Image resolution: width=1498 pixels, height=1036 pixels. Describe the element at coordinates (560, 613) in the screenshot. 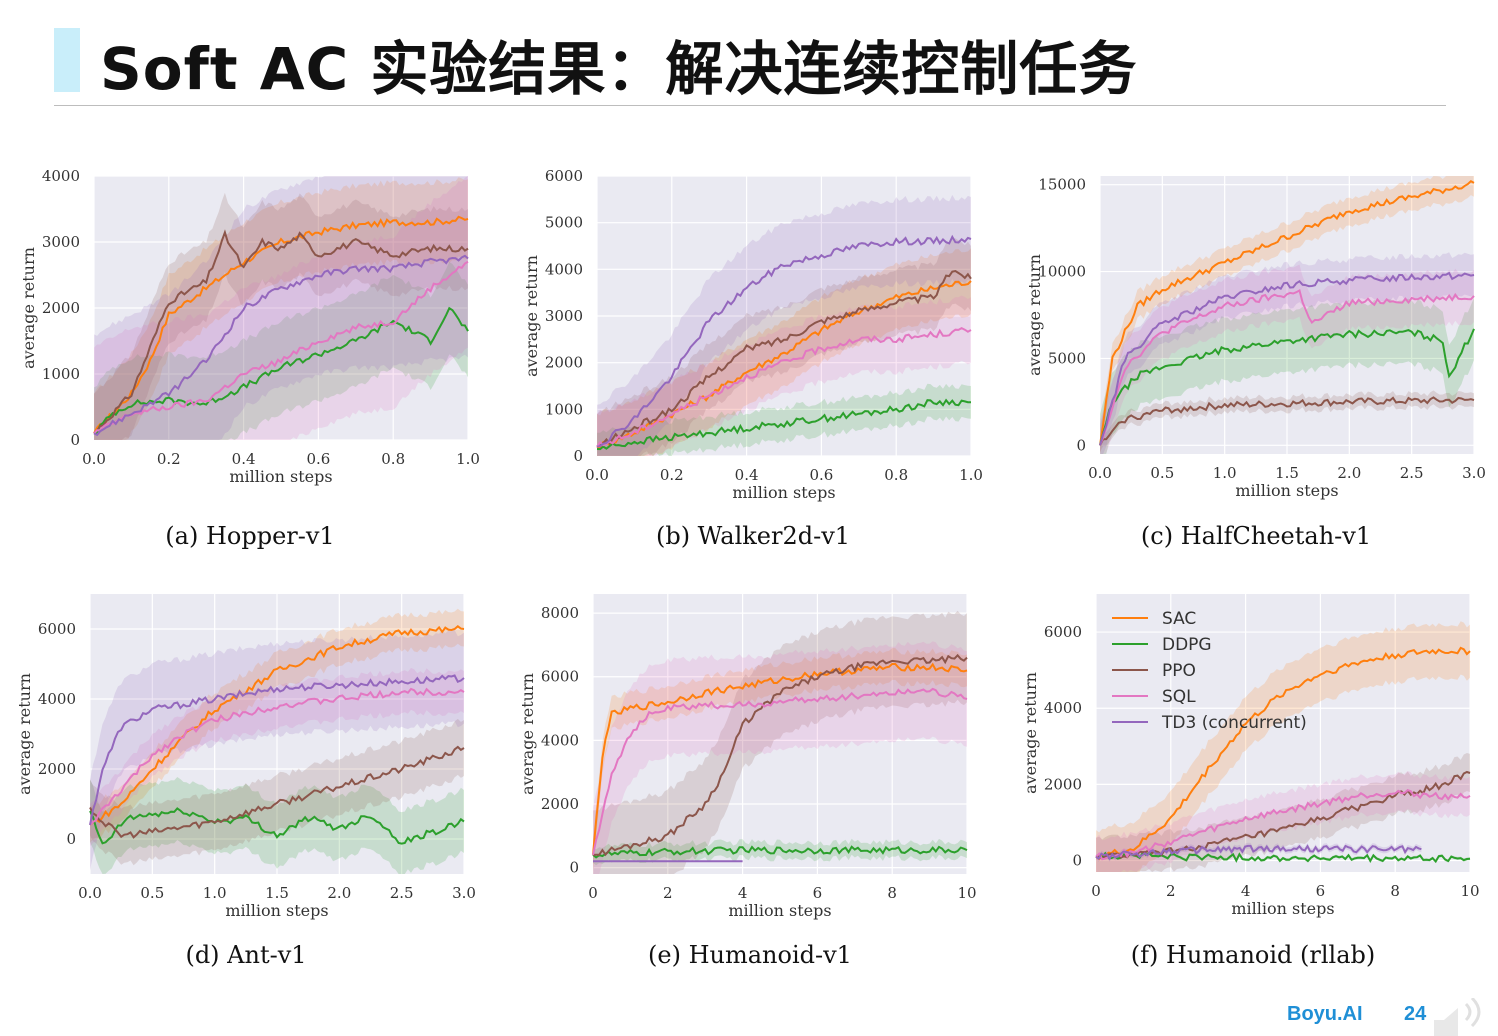

I see `y-tick-label: 8000` at that location.